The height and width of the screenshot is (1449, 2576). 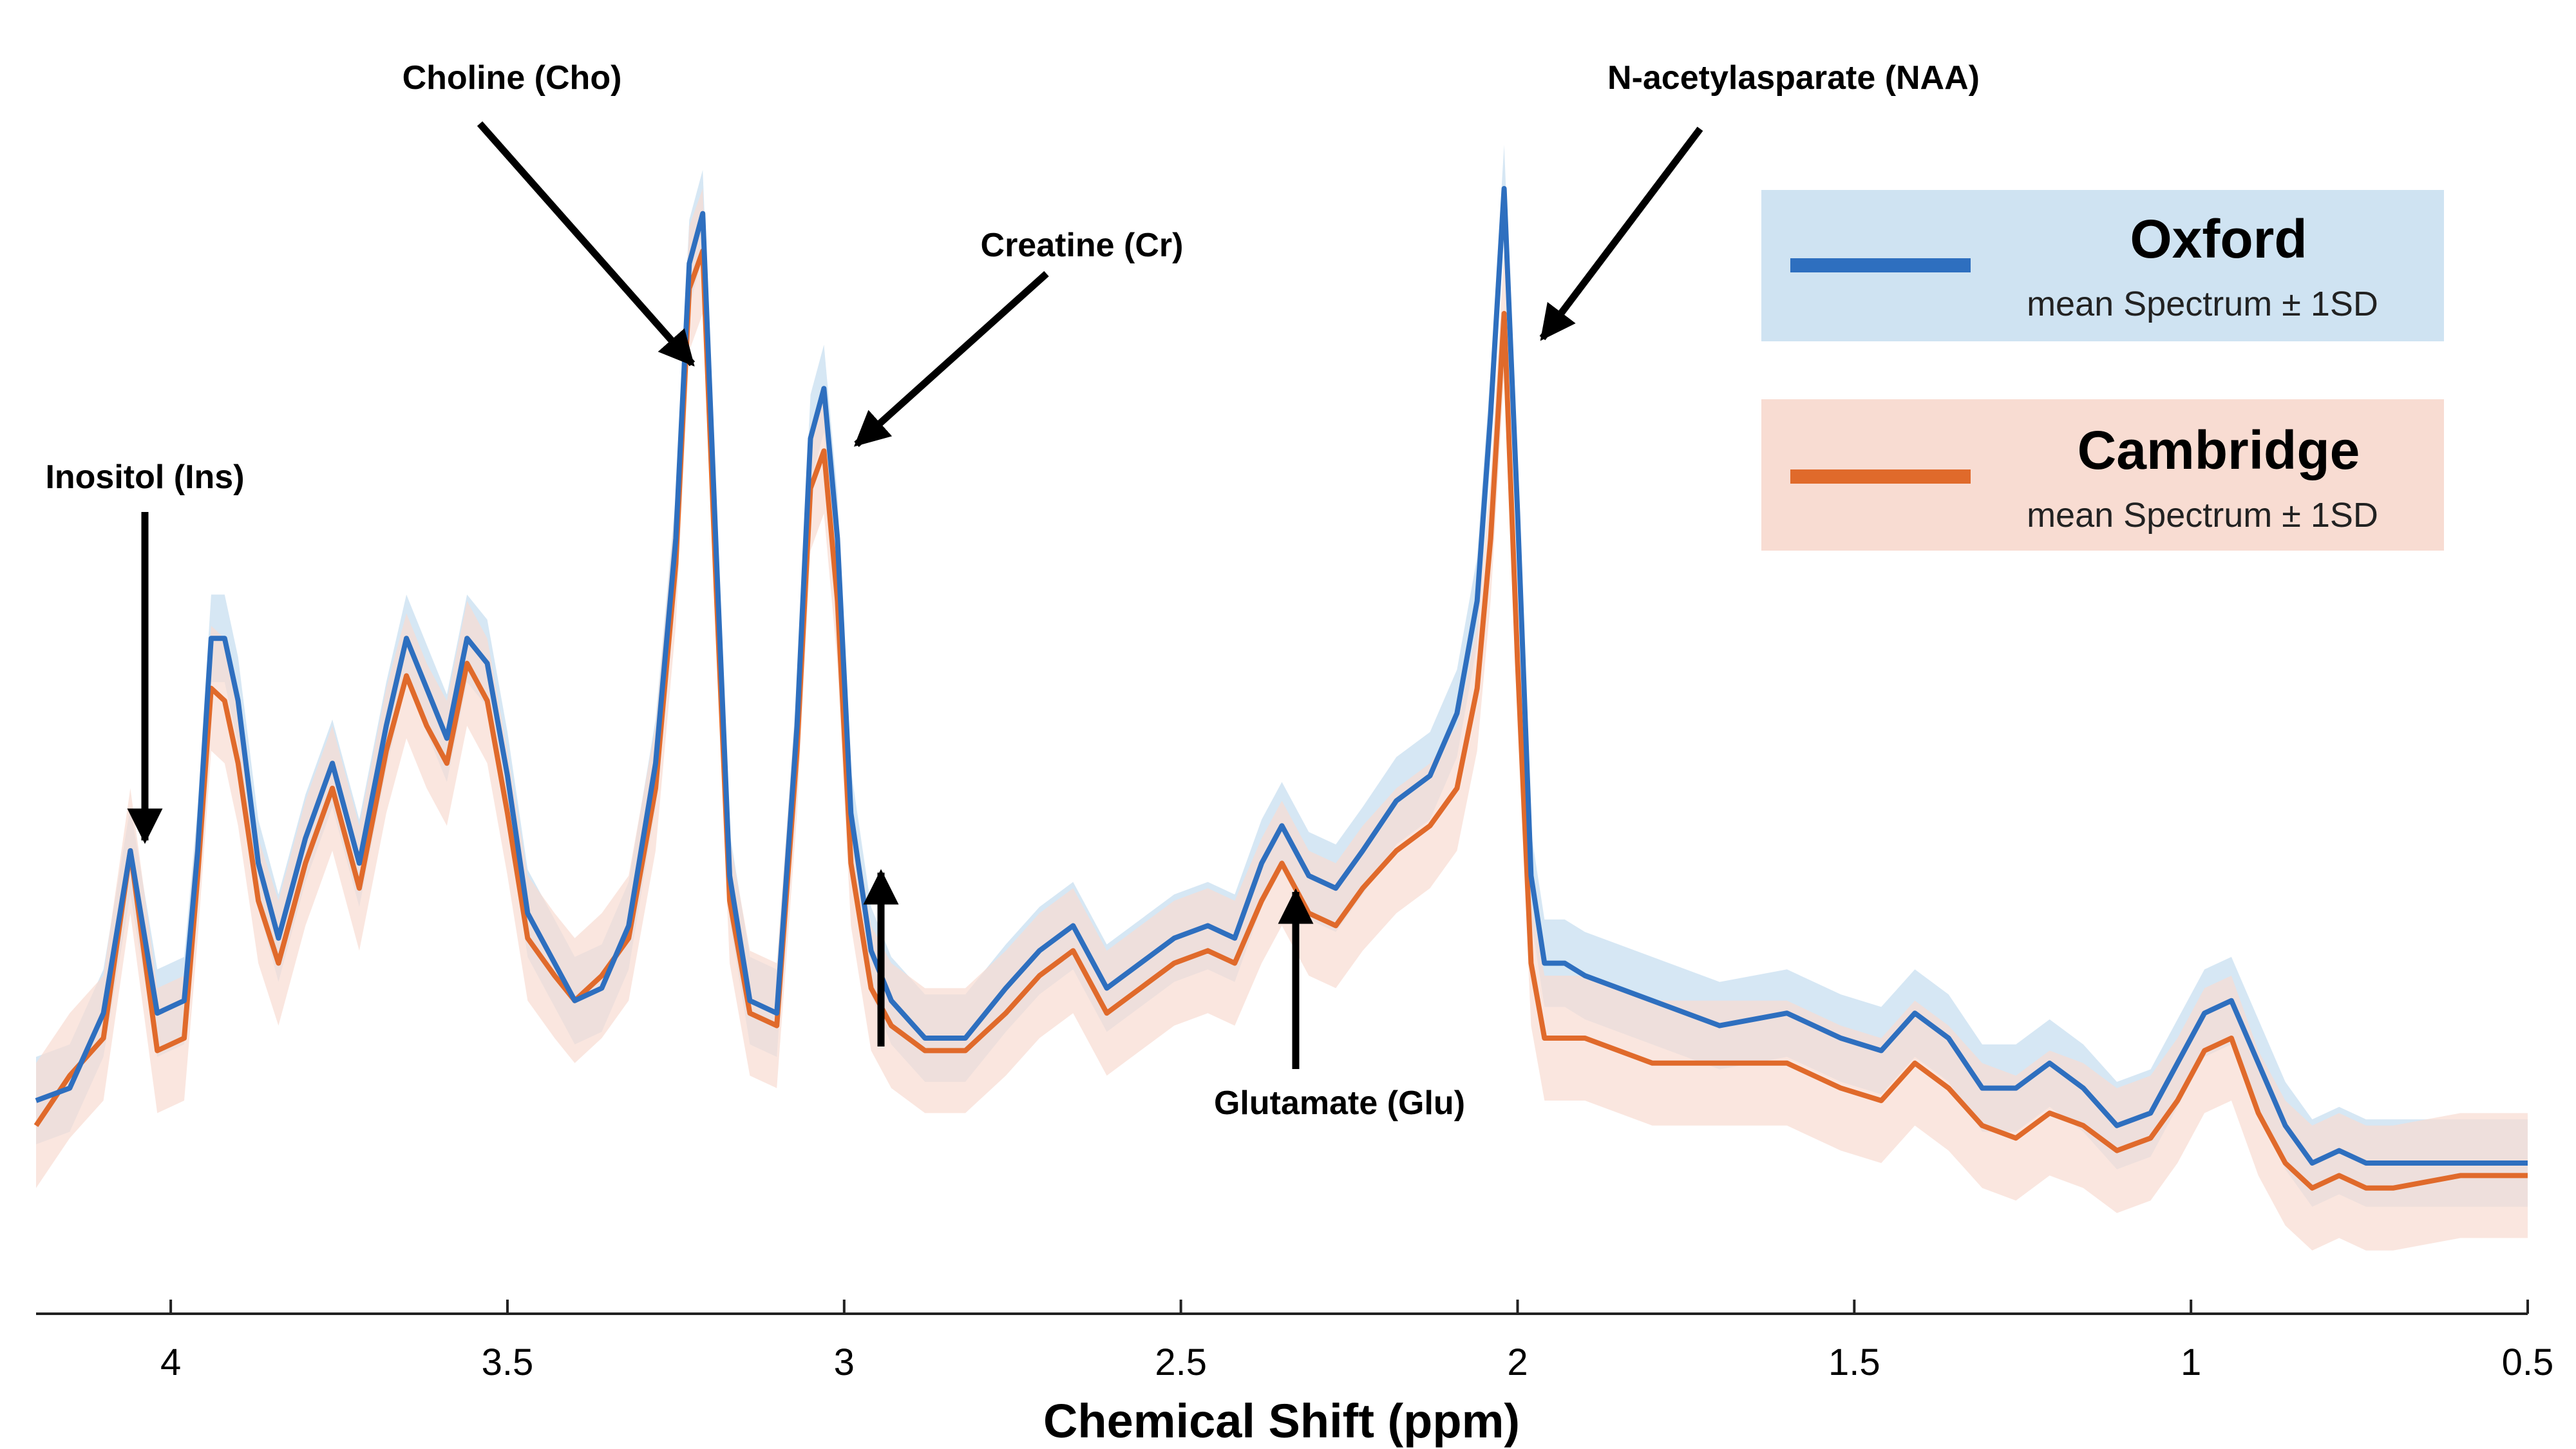 What do you see at coordinates (1517, 1362) in the screenshot?
I see `x-tick-label: 2` at bounding box center [1517, 1362].